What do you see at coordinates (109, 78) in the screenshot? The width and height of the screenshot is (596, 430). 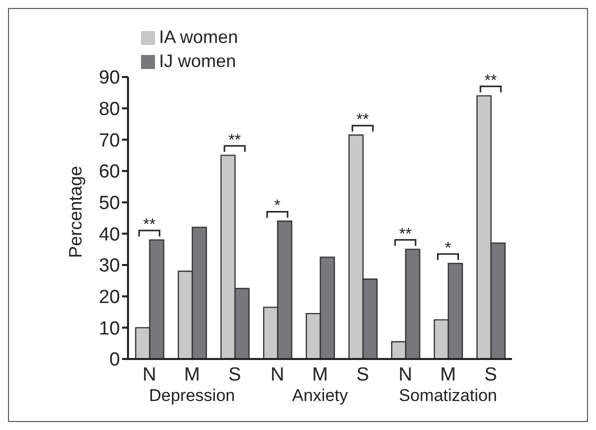 I see `y-tick-label: 90` at bounding box center [109, 78].